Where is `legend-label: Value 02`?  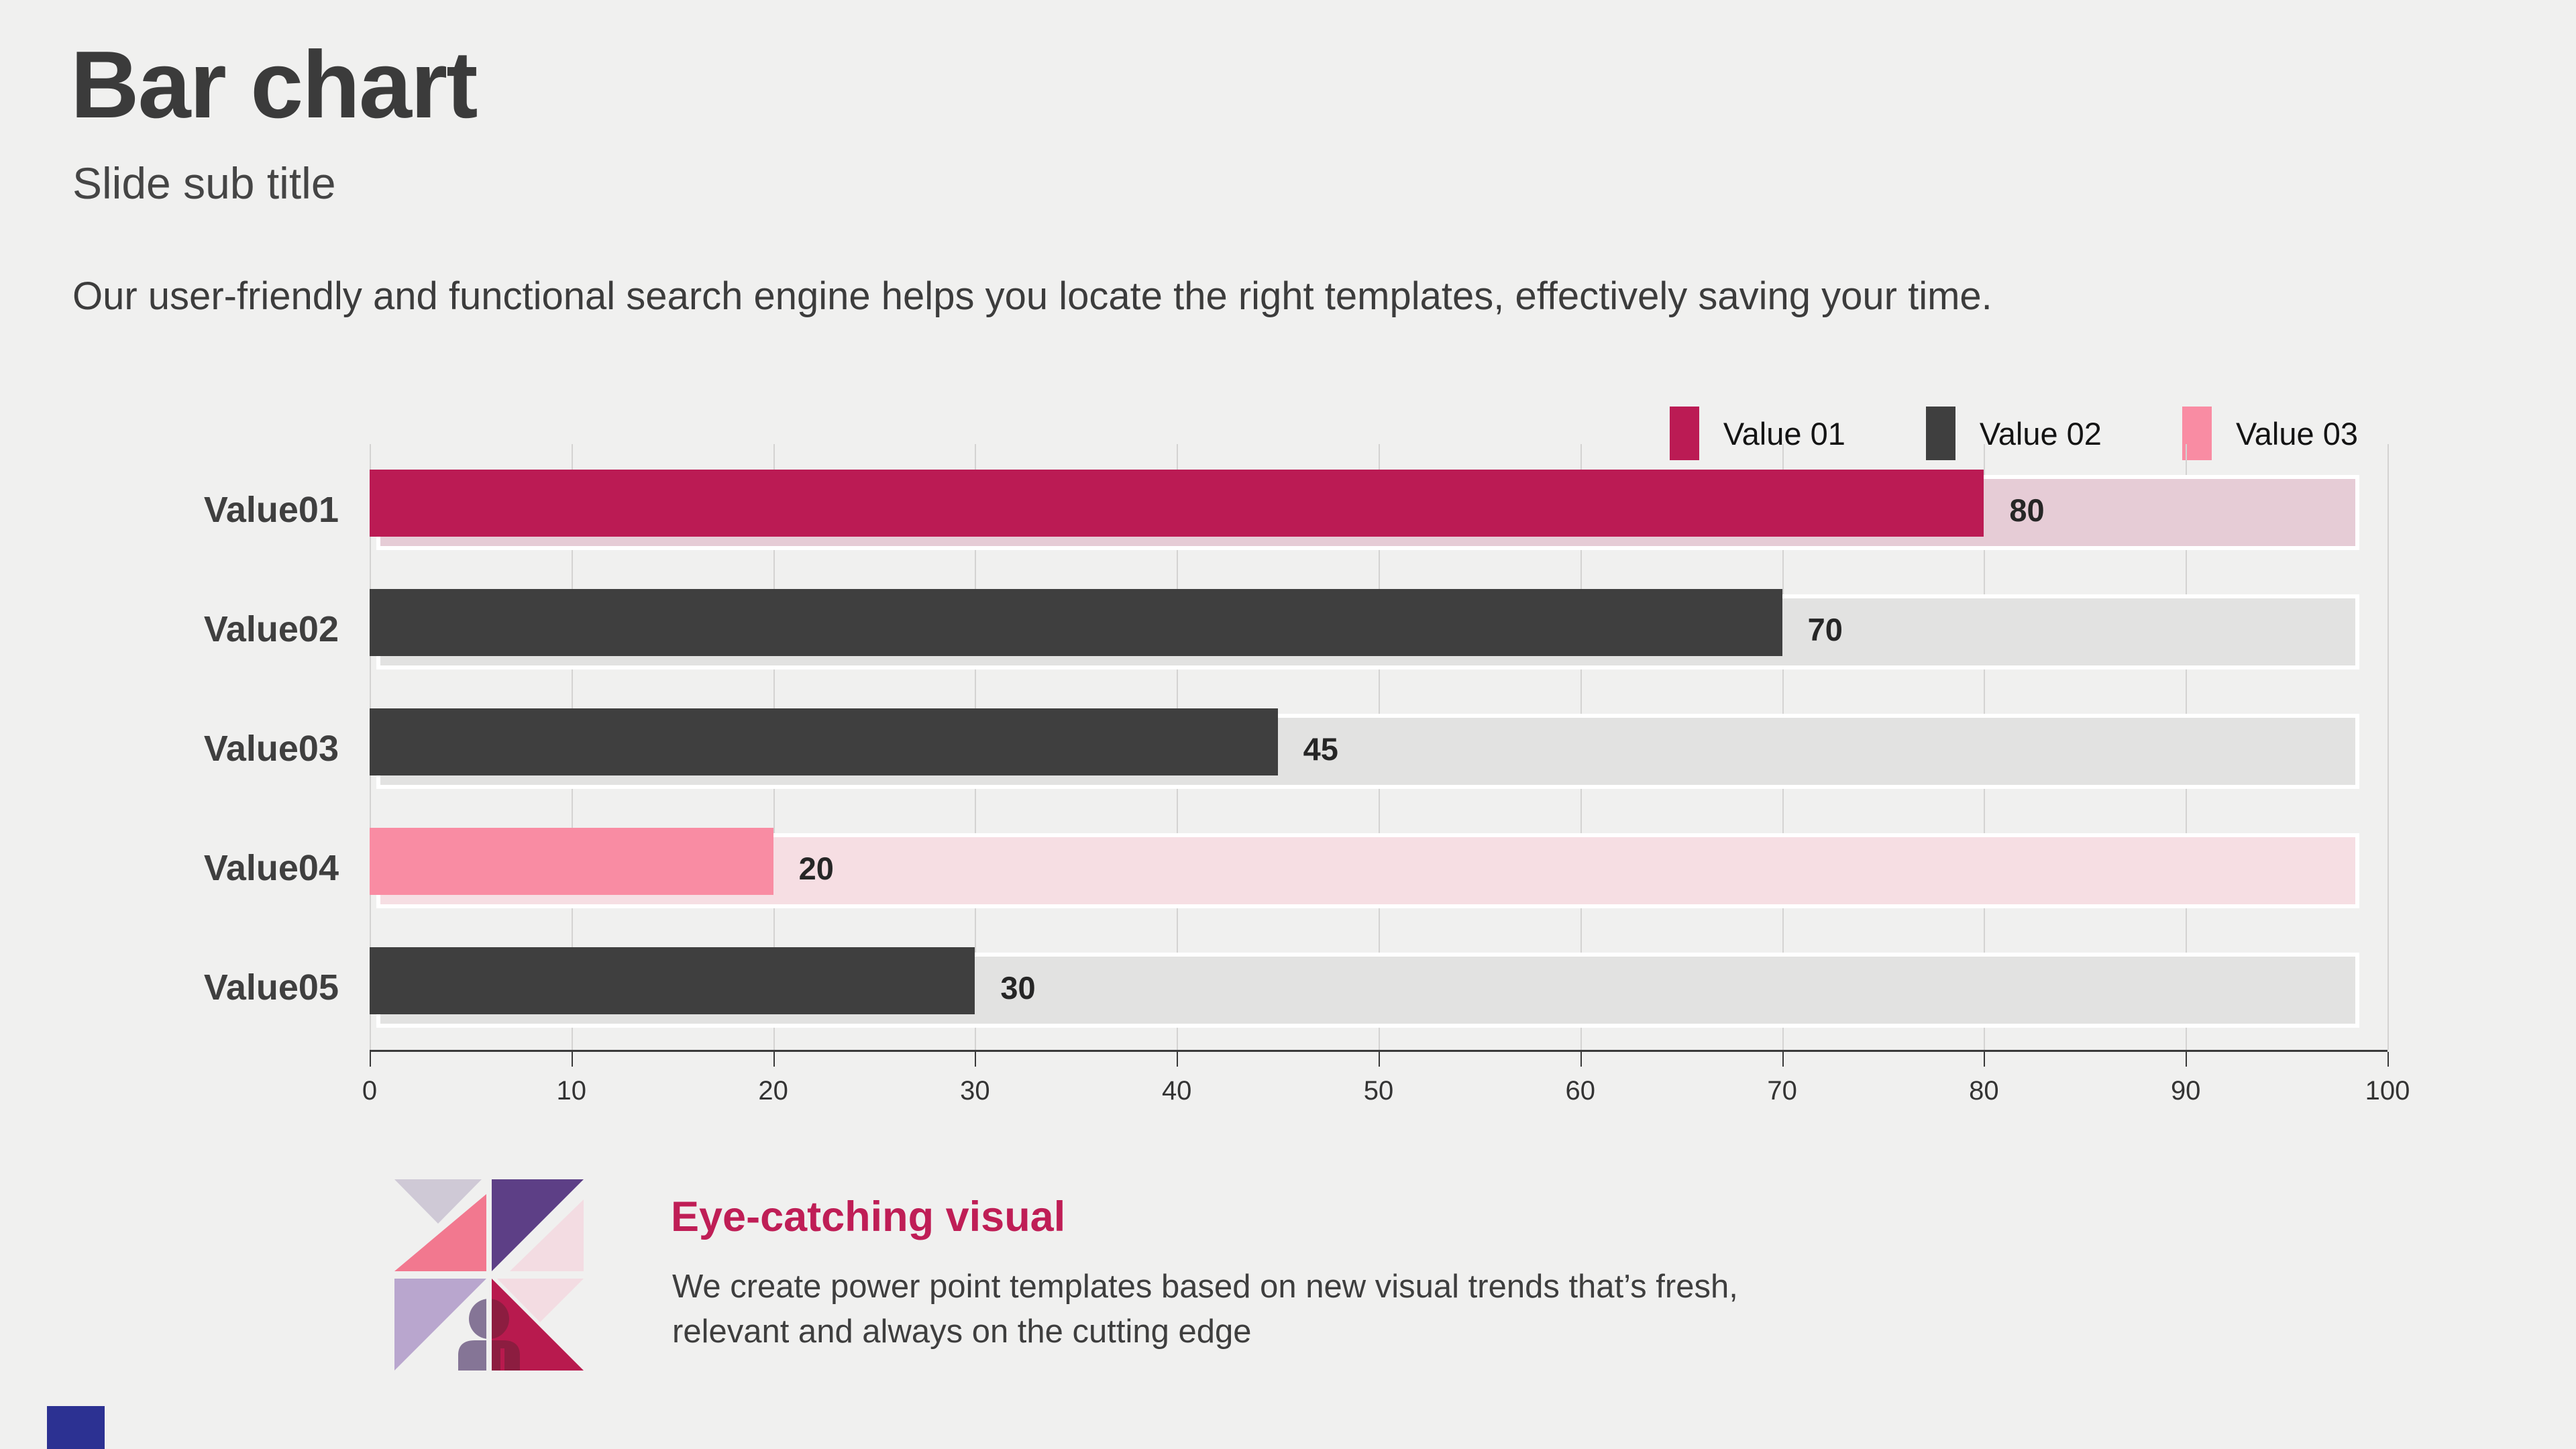
legend-label: Value 02 is located at coordinates (2040, 433).